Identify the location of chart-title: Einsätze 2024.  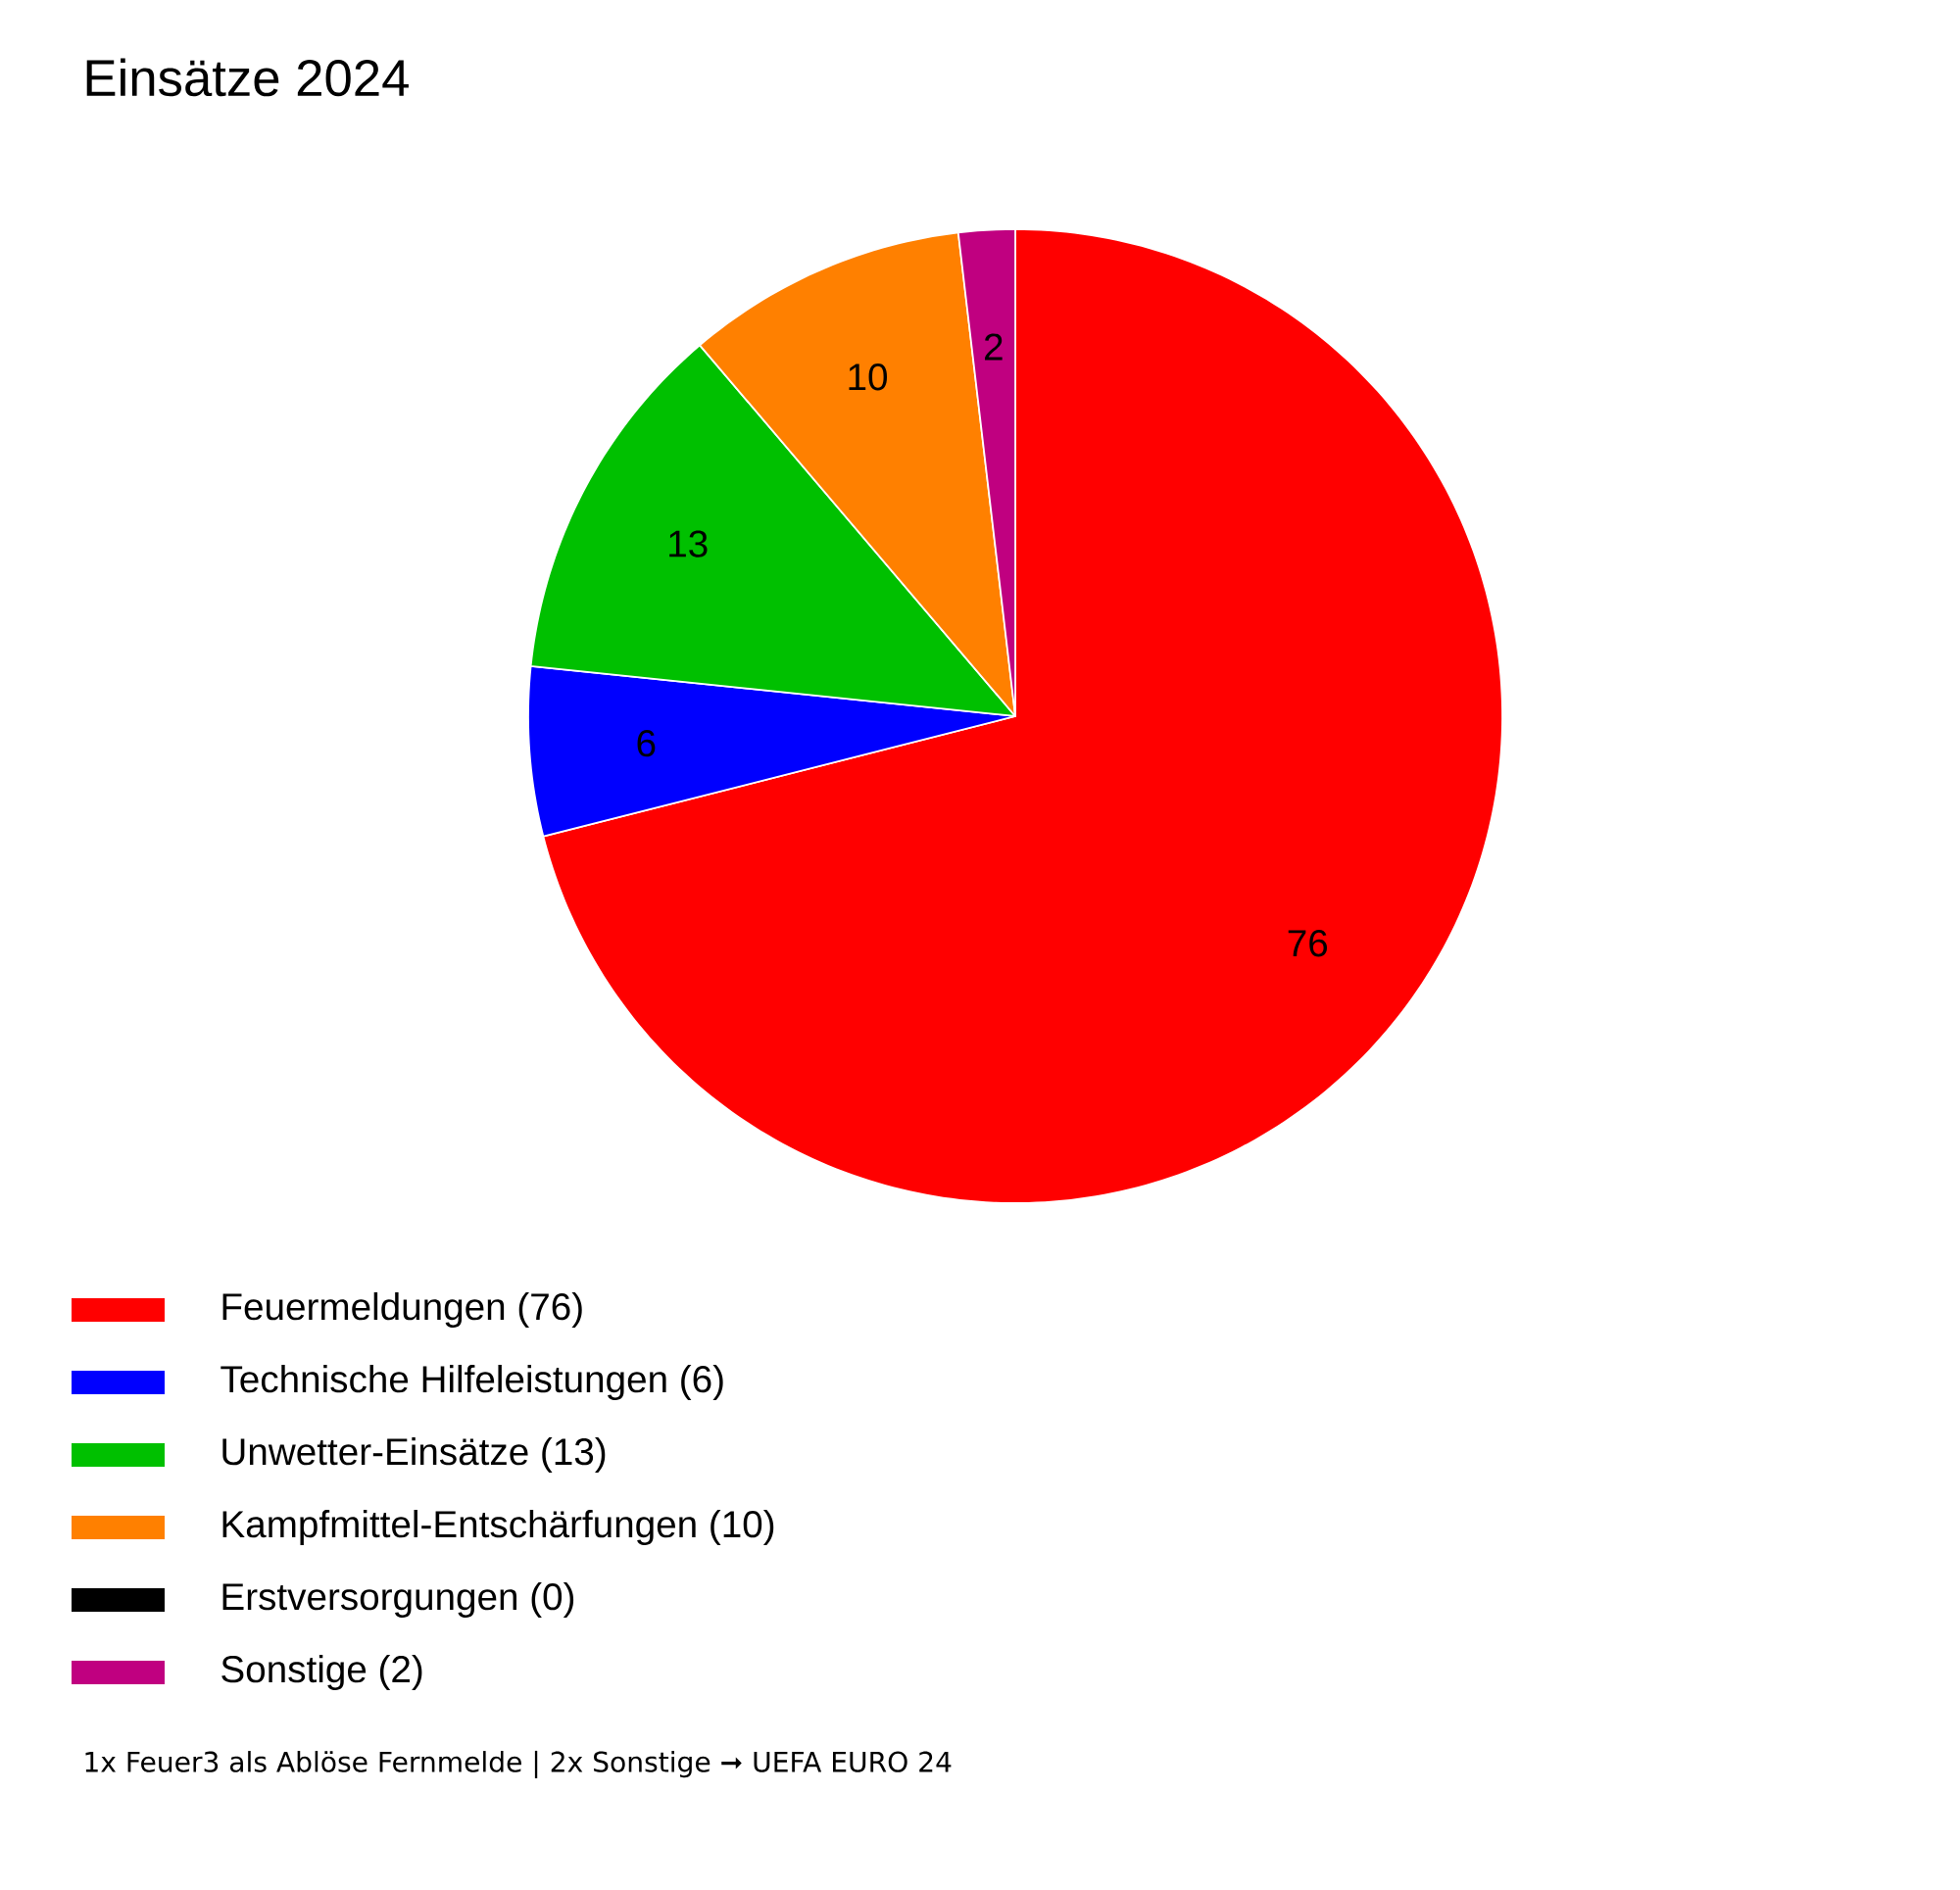
(247, 77).